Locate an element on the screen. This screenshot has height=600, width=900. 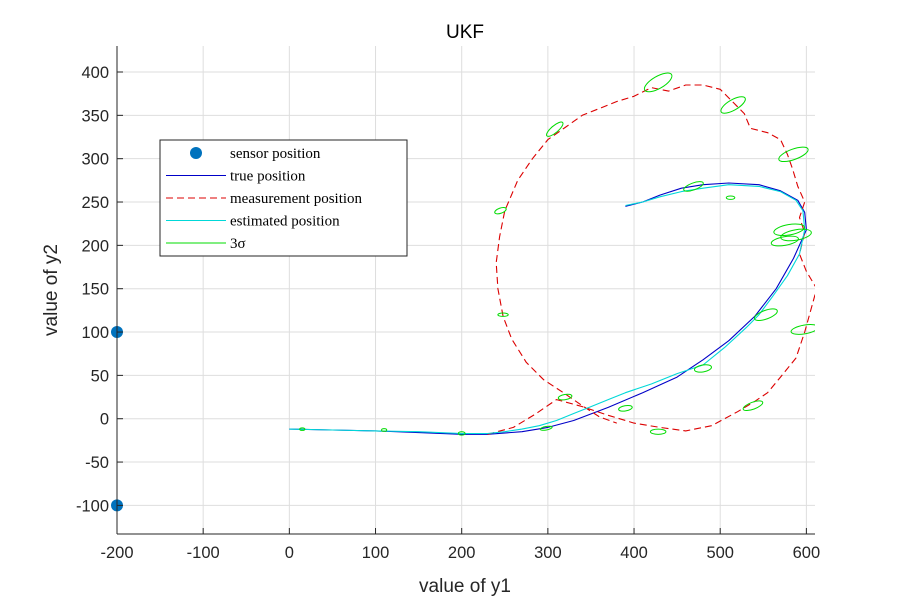
chart-title: UKF is located at coordinates (465, 32).